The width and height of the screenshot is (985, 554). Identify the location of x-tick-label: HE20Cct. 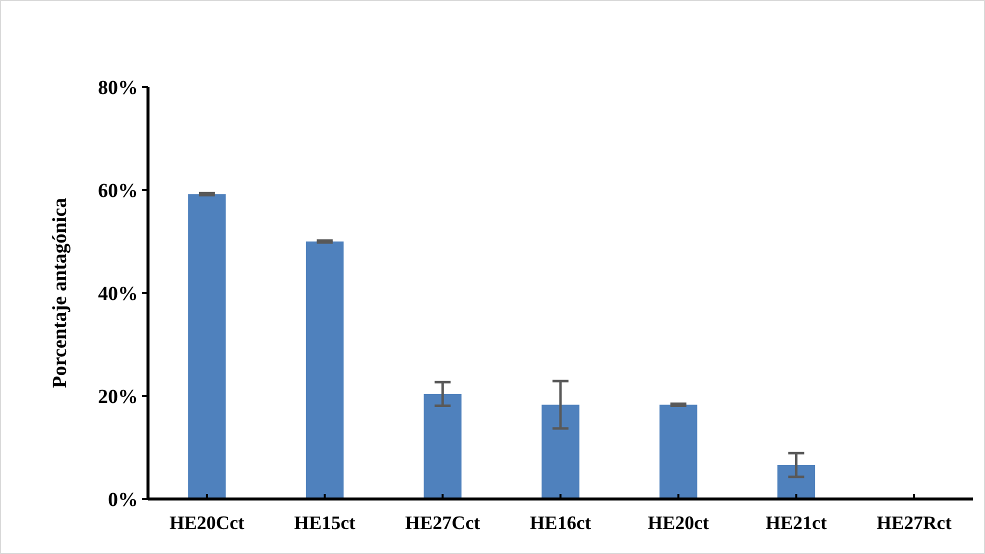
(207, 523).